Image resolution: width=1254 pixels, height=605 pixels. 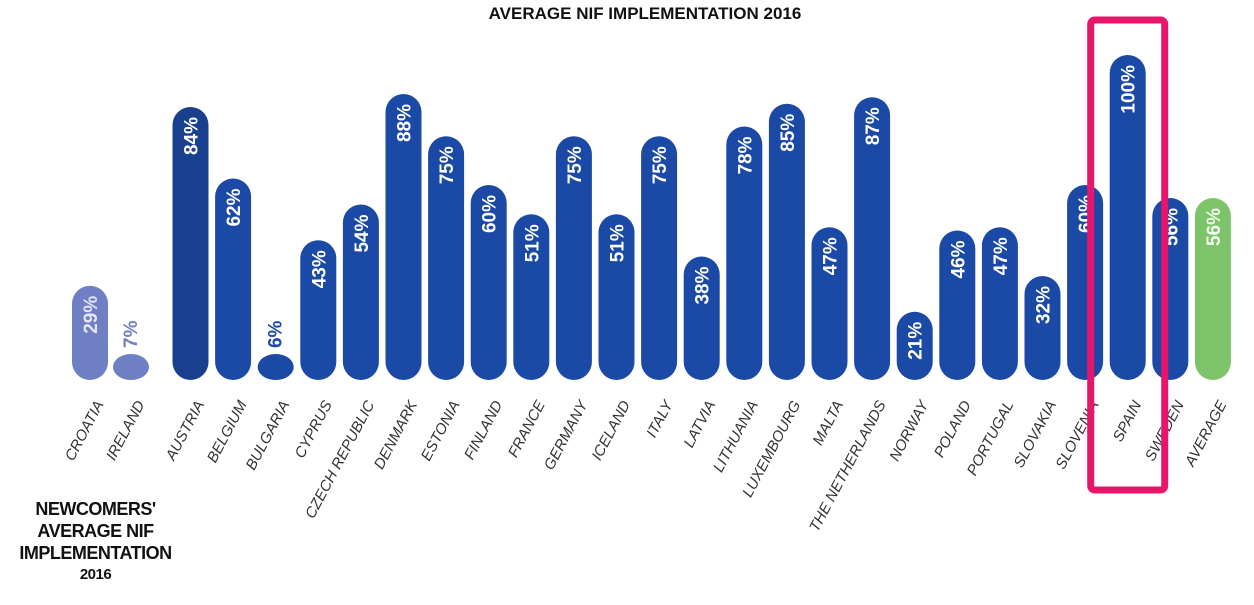 What do you see at coordinates (1214, 227) in the screenshot?
I see `value-label-average: 56%` at bounding box center [1214, 227].